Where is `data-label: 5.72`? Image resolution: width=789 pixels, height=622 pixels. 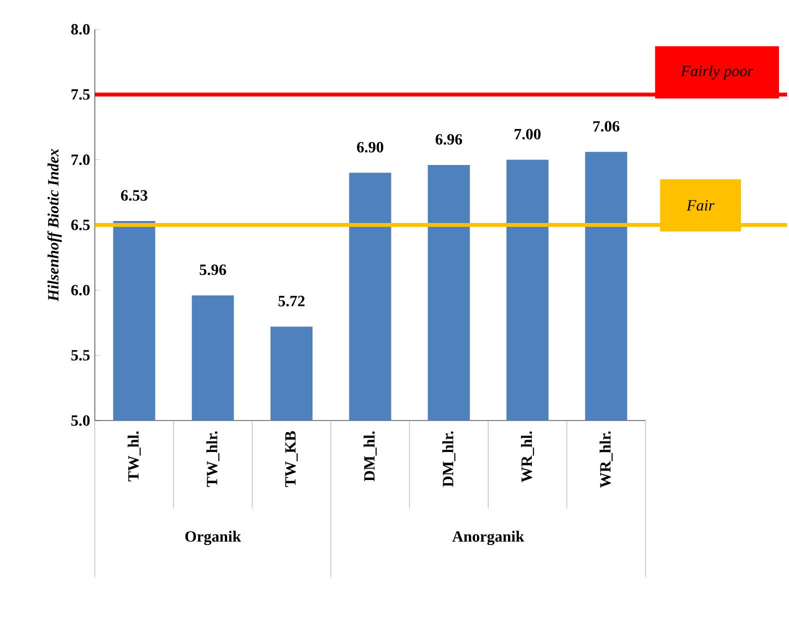 data-label: 5.72 is located at coordinates (291, 301).